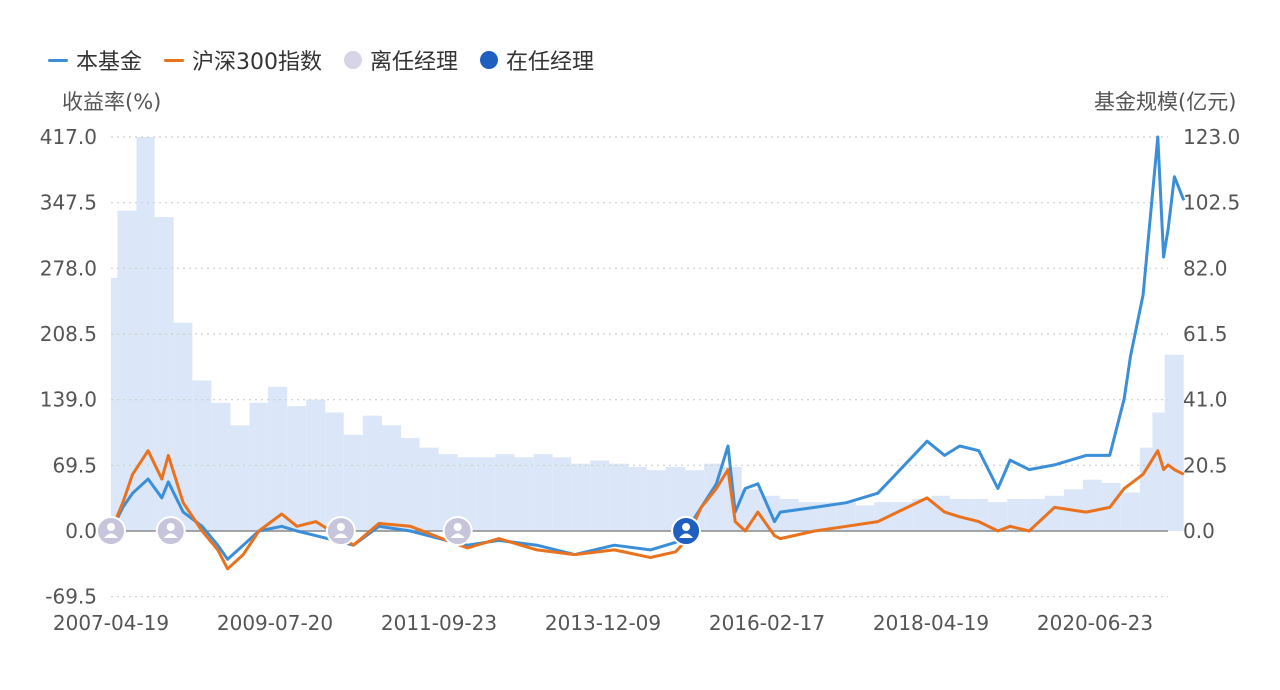 Image resolution: width=1280 pixels, height=690 pixels. I want to click on chart-legend: 本基金 沪深300指数 离任经理 在任经理, so click(321, 60).